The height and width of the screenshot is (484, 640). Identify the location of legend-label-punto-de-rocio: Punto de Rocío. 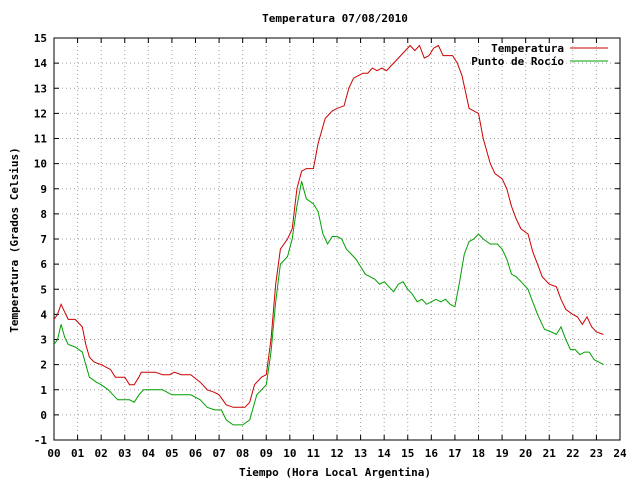
(517, 61).